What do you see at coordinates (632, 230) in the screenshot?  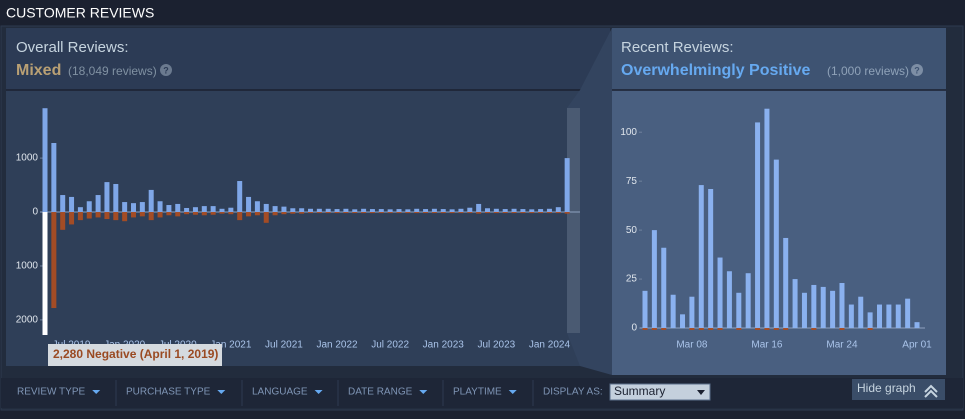 I see `y-tick-label: 50` at bounding box center [632, 230].